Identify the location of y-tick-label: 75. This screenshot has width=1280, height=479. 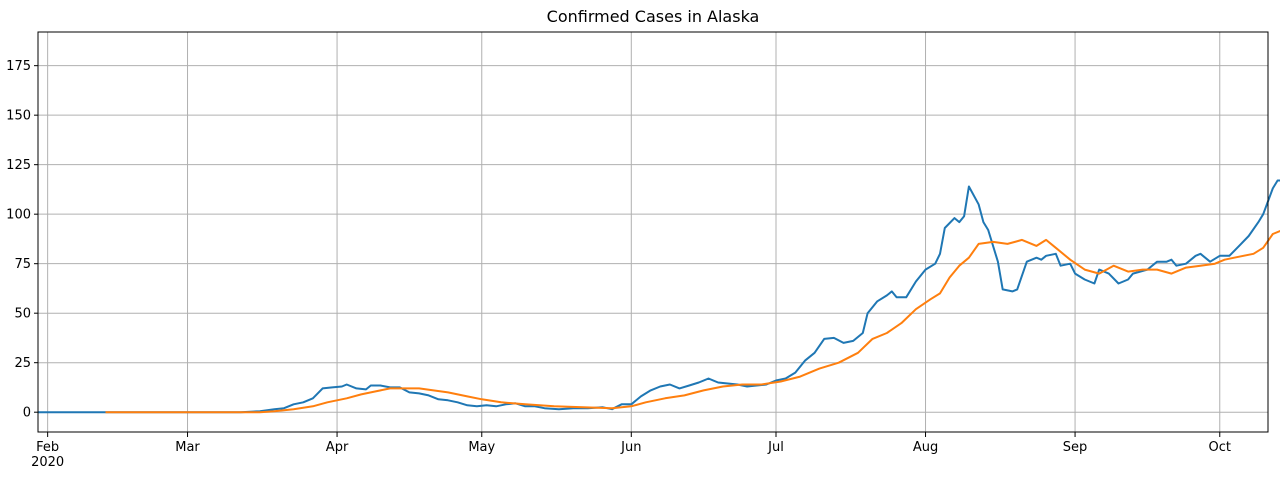
(22, 264).